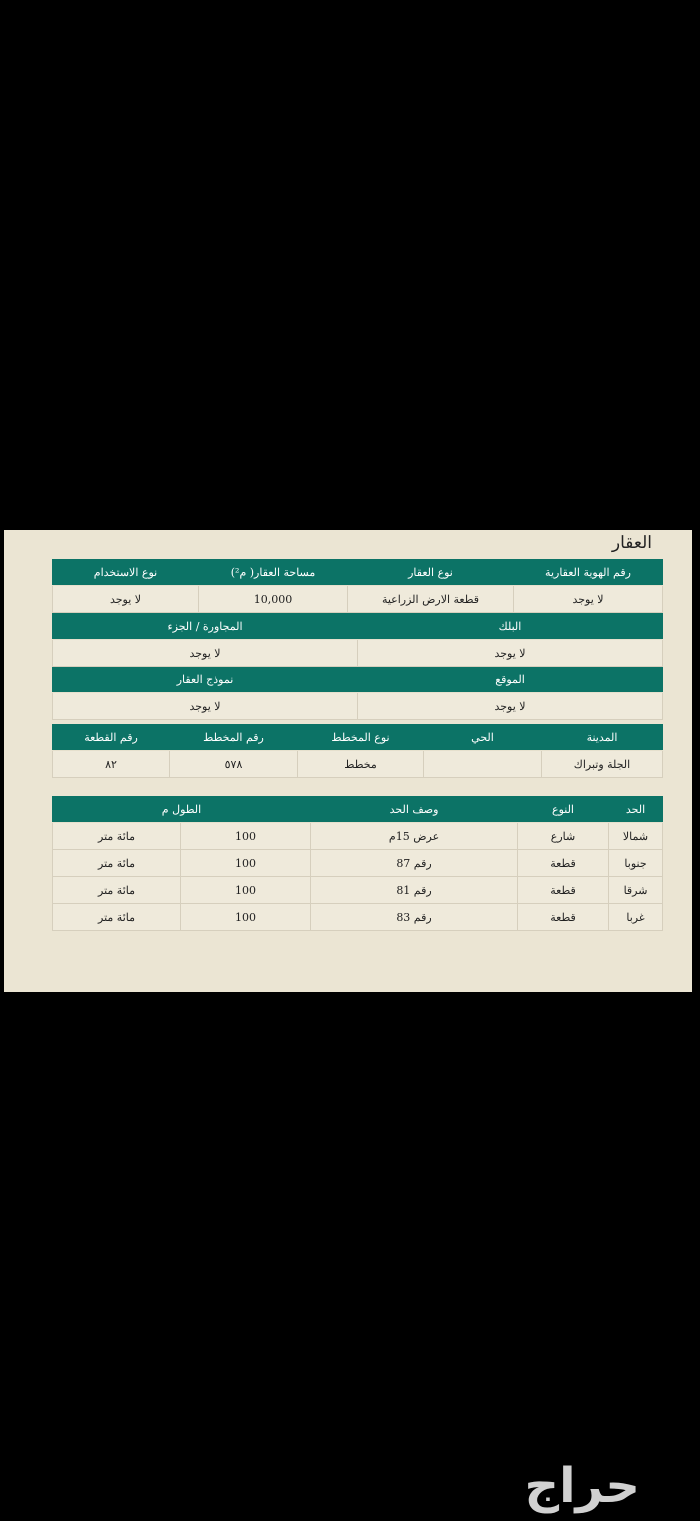 The image size is (700, 1521). I want to click on header-cell: رقم القطعة, so click(111, 737).